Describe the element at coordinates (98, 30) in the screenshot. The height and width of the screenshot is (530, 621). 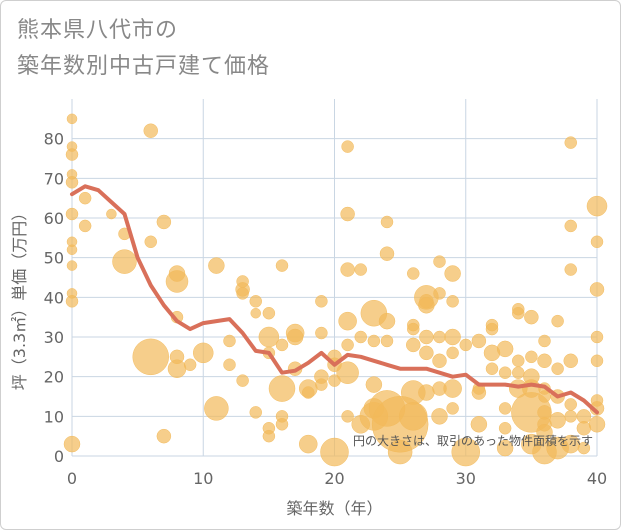
I see `title-line-1: 熊本県八代市の` at that location.